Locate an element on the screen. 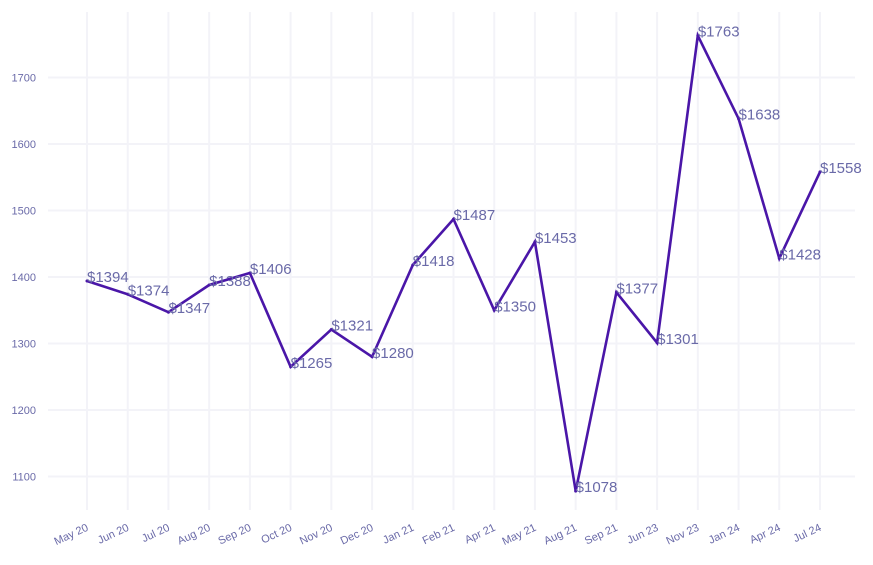  y-tick-label: 1200 is located at coordinates (24, 411).